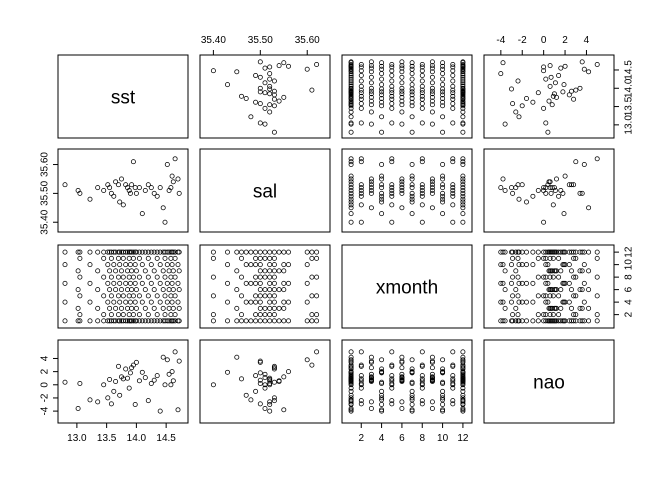  I want to click on tick-label: 14.0, so click(629, 88).